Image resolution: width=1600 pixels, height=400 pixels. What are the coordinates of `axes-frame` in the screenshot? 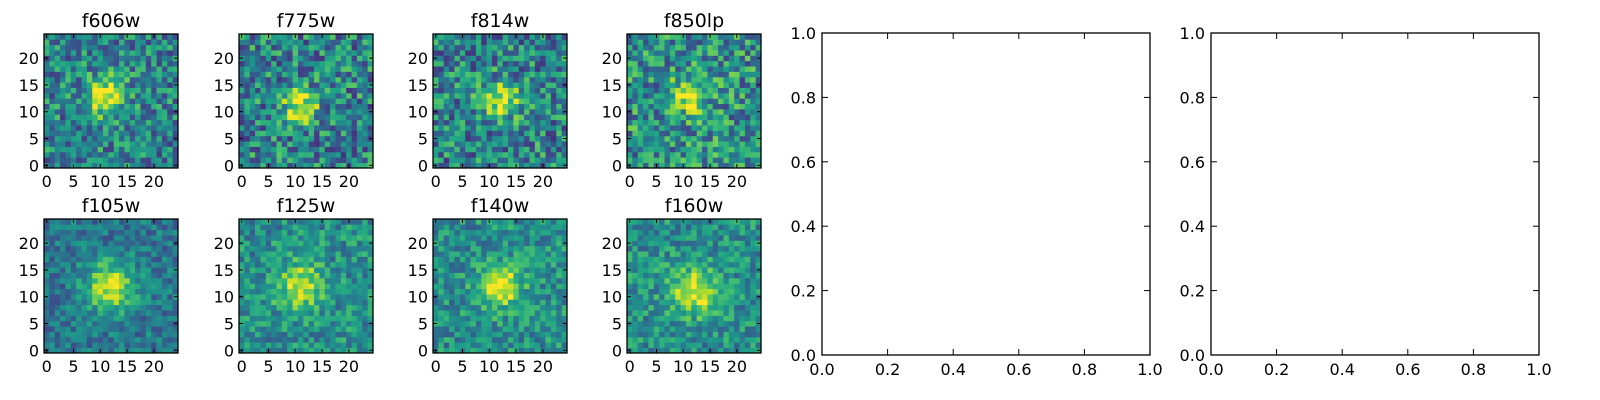 It's located at (500, 101).